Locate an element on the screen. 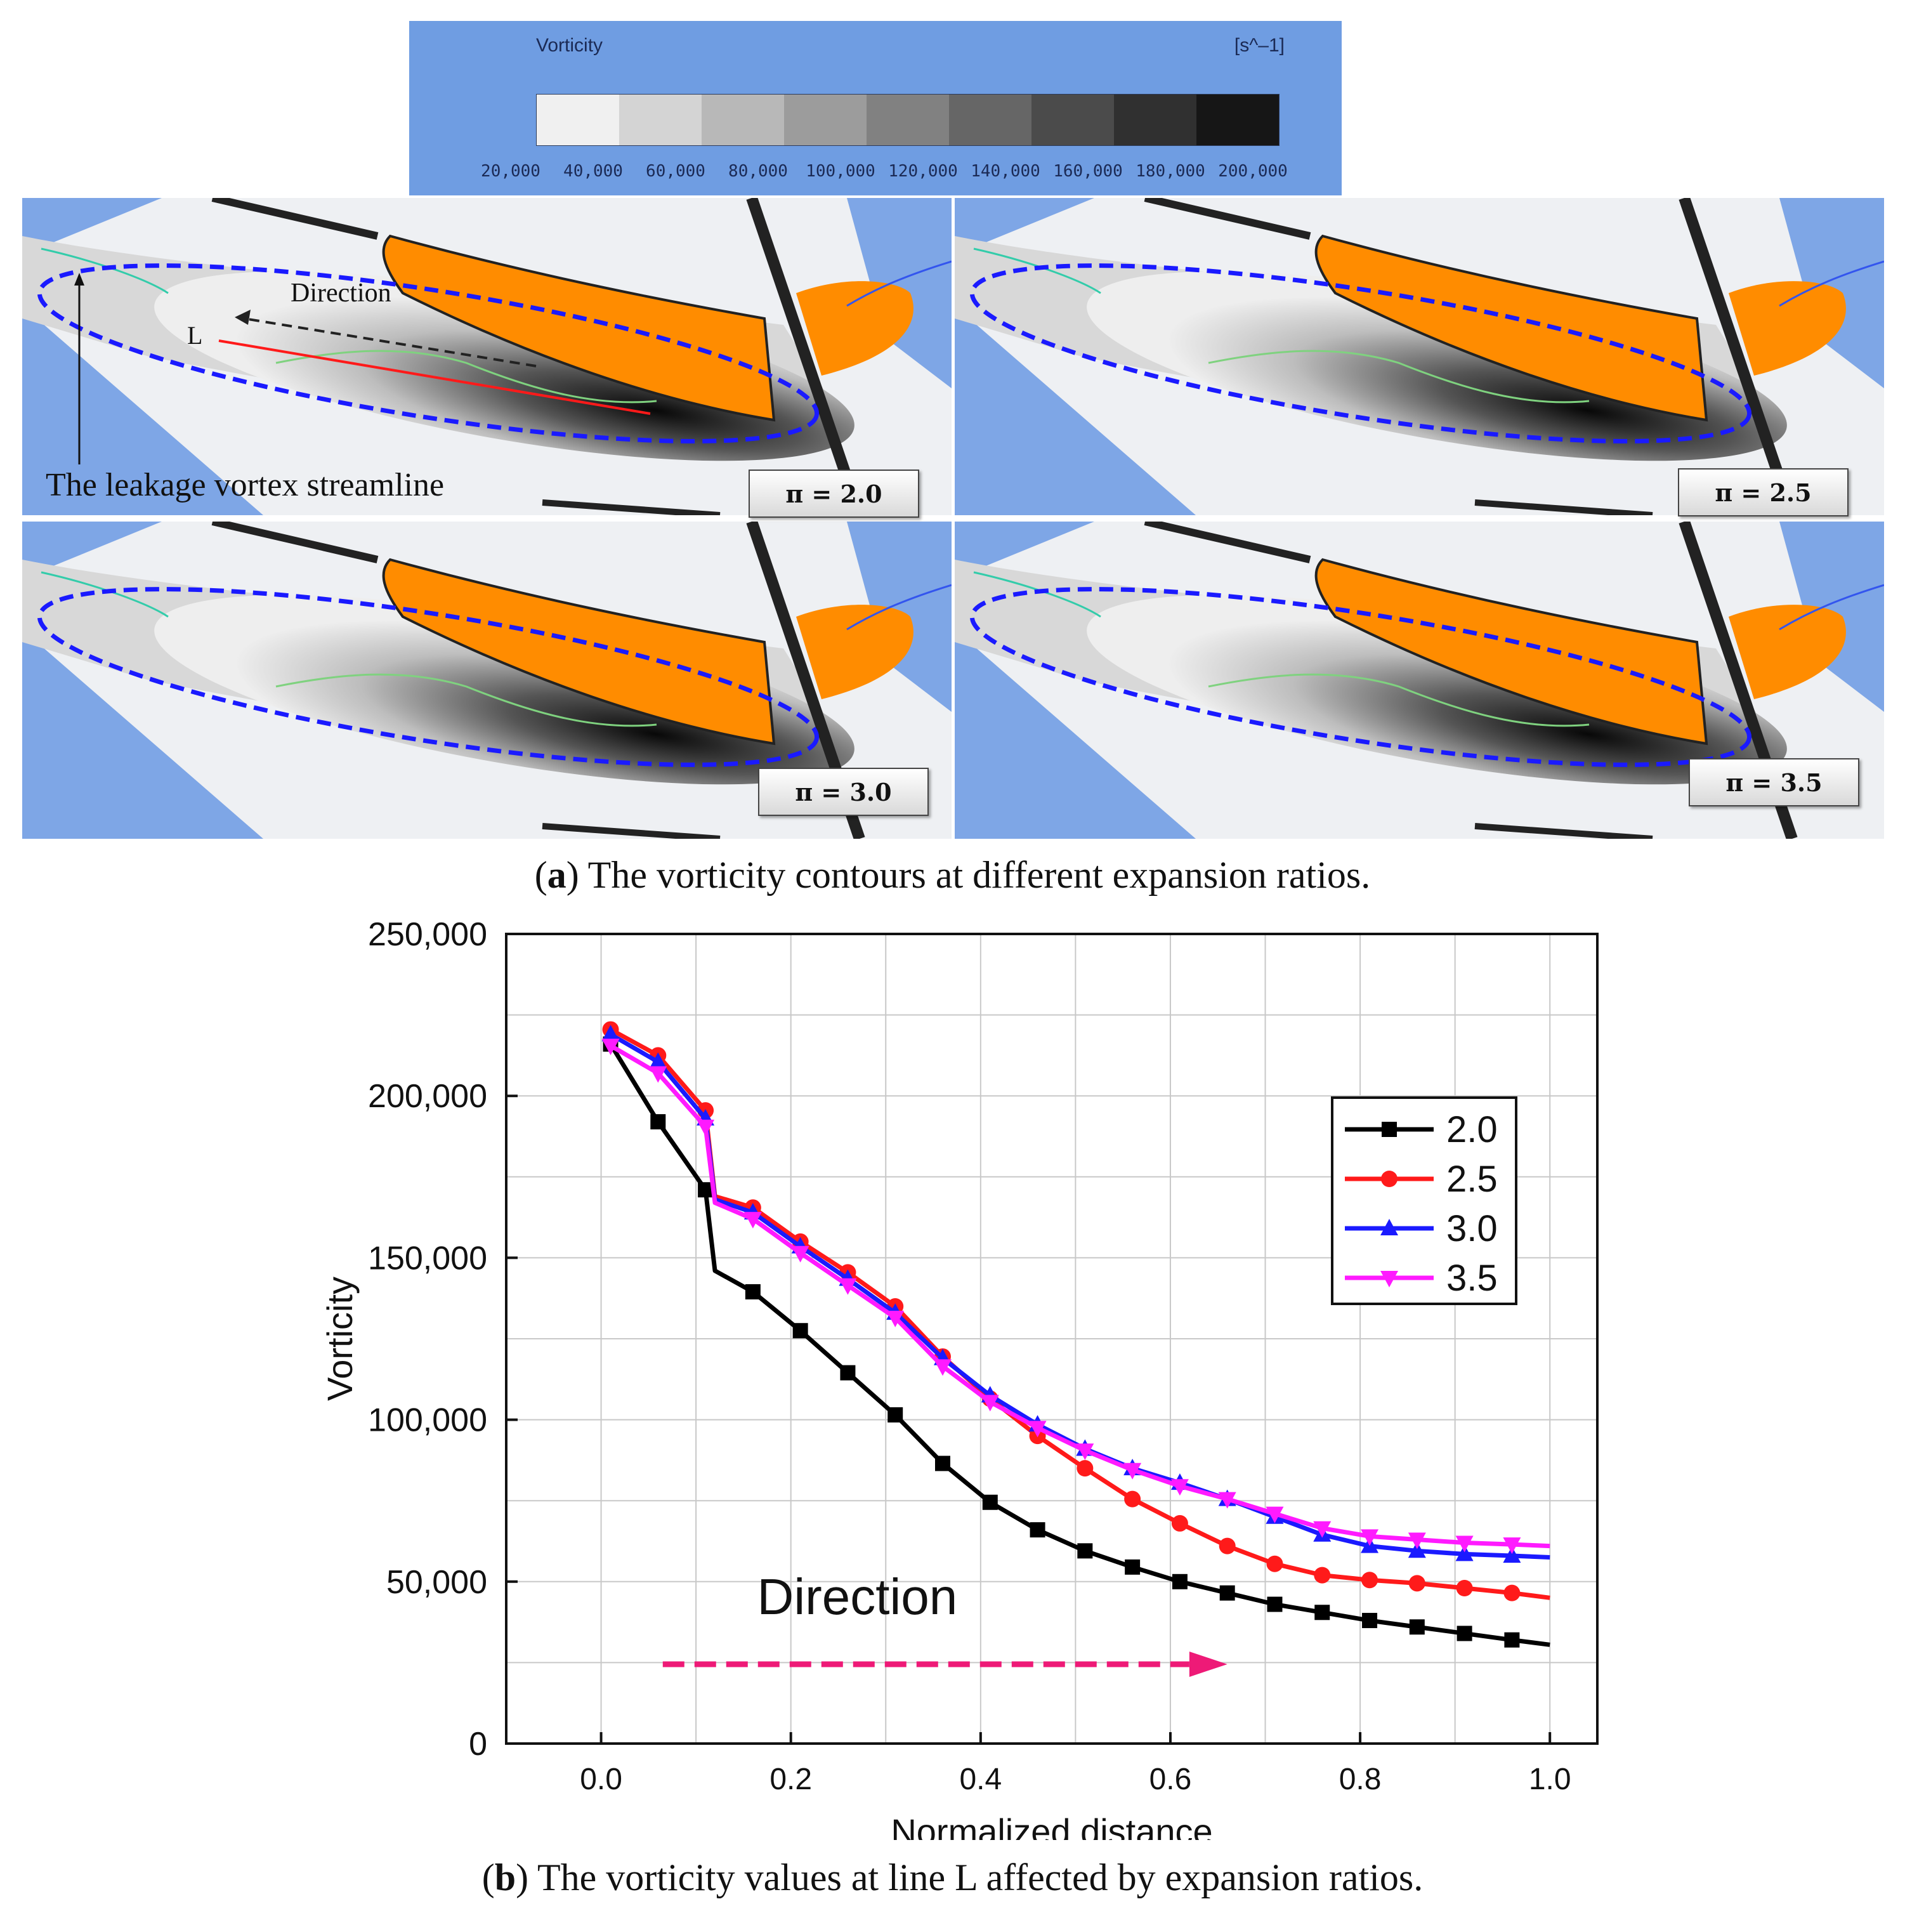  y-tick-label: 0 is located at coordinates (478, 1744).